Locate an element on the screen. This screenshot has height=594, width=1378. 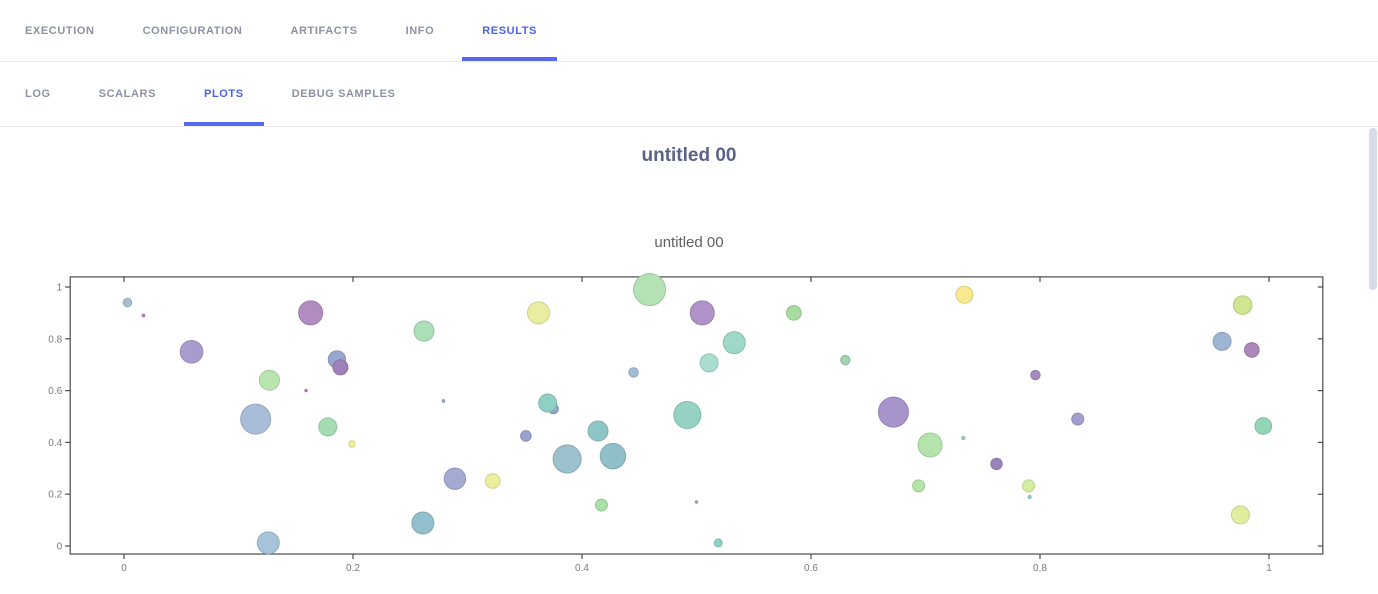
x-tick-label: 0 is located at coordinates (124, 568).